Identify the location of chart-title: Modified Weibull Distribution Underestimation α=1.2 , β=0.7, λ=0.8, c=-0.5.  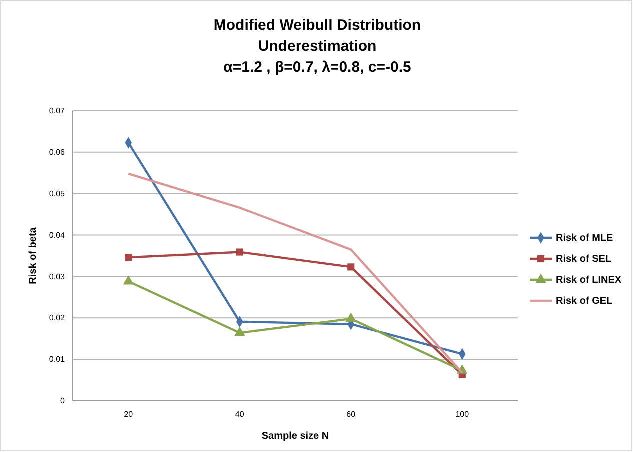
(318, 46).